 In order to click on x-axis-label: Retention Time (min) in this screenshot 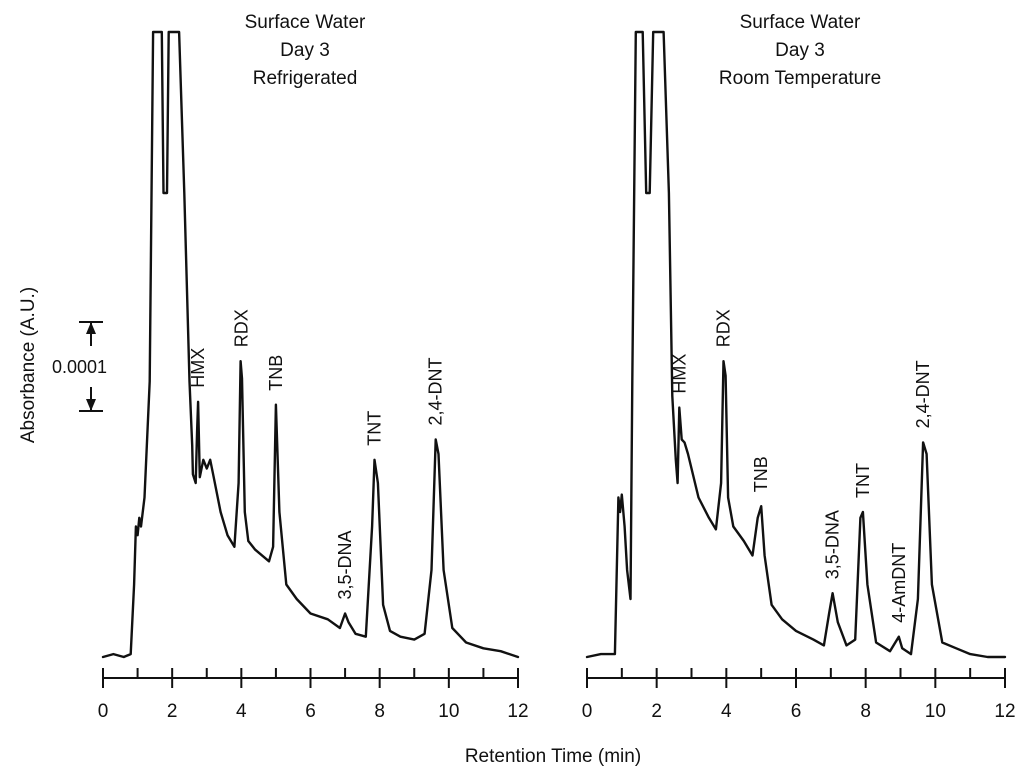, I will do `click(553, 756)`.